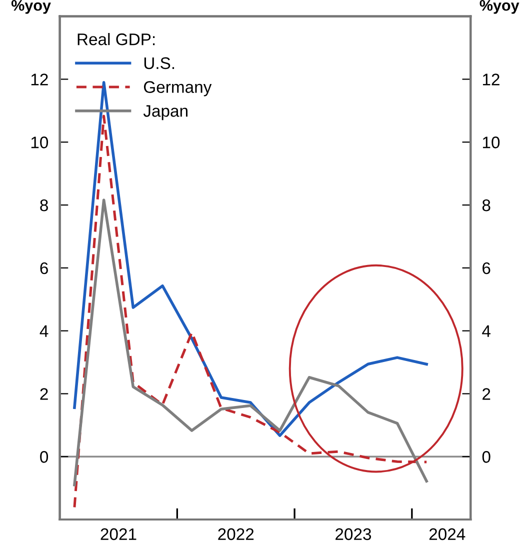 The image size is (520, 544). Describe the element at coordinates (236, 534) in the screenshot. I see `x-tick-label: 2022` at that location.